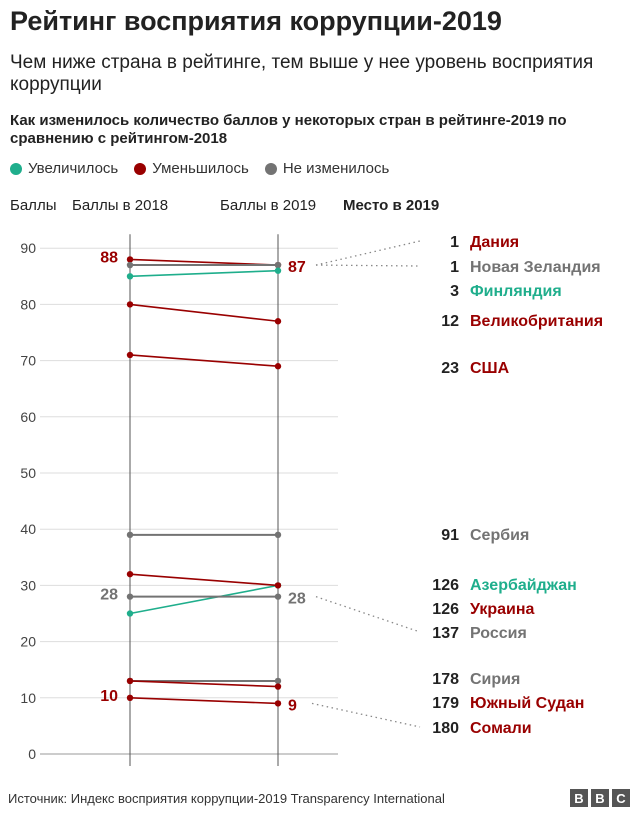 Image resolution: width=640 pixels, height=814 pixels. Describe the element at coordinates (450, 321) in the screenshot. I see `rank-label: 12` at that location.